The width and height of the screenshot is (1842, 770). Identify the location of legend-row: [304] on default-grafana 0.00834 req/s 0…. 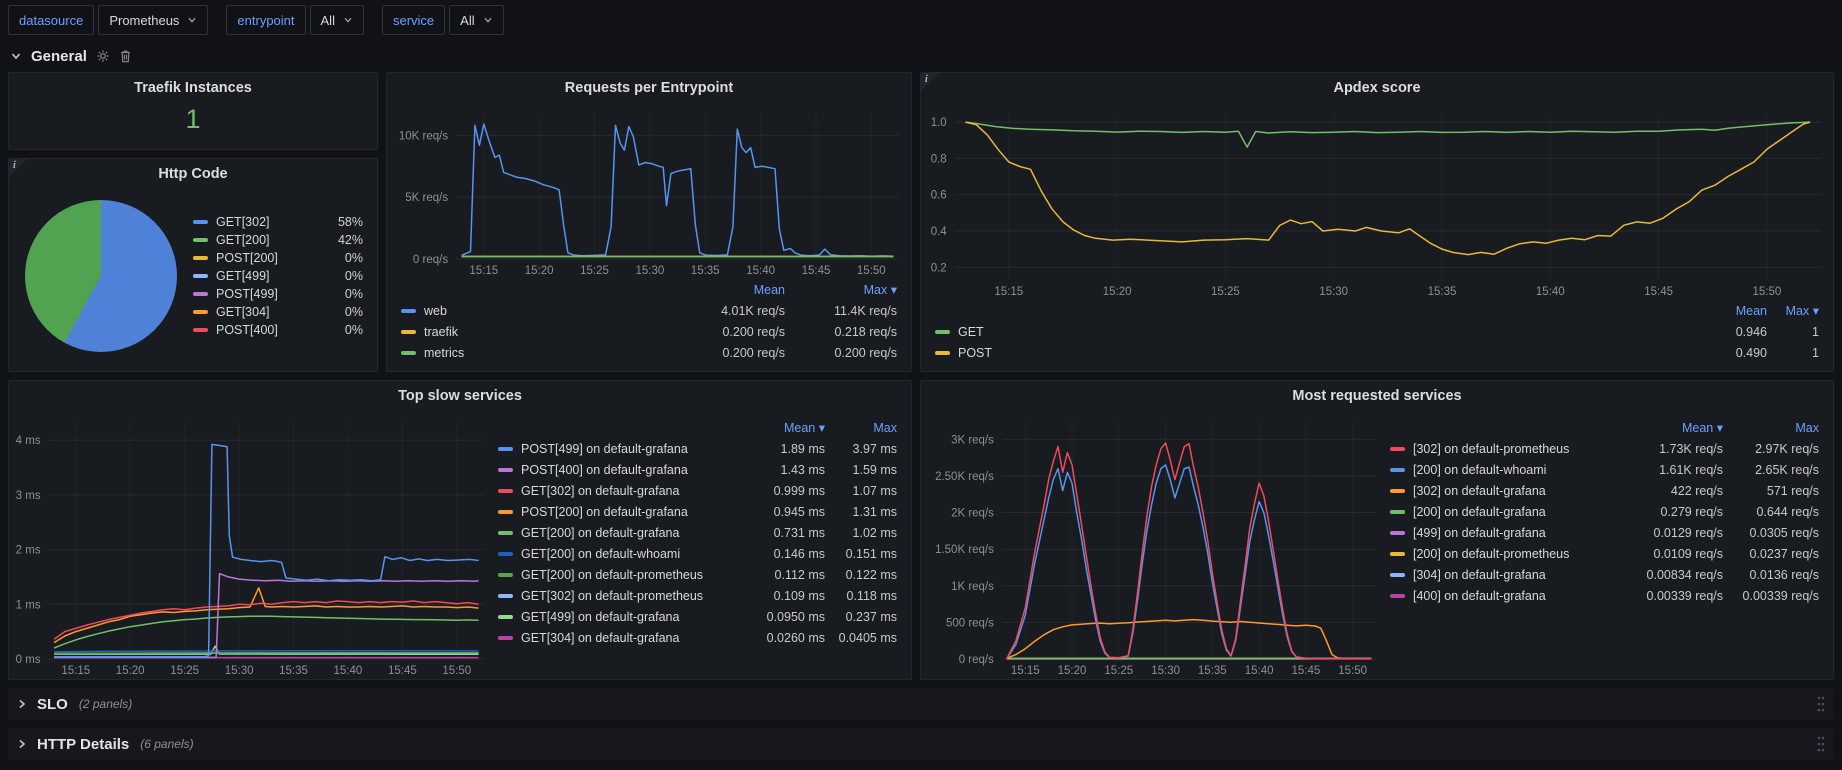
(1604, 574).